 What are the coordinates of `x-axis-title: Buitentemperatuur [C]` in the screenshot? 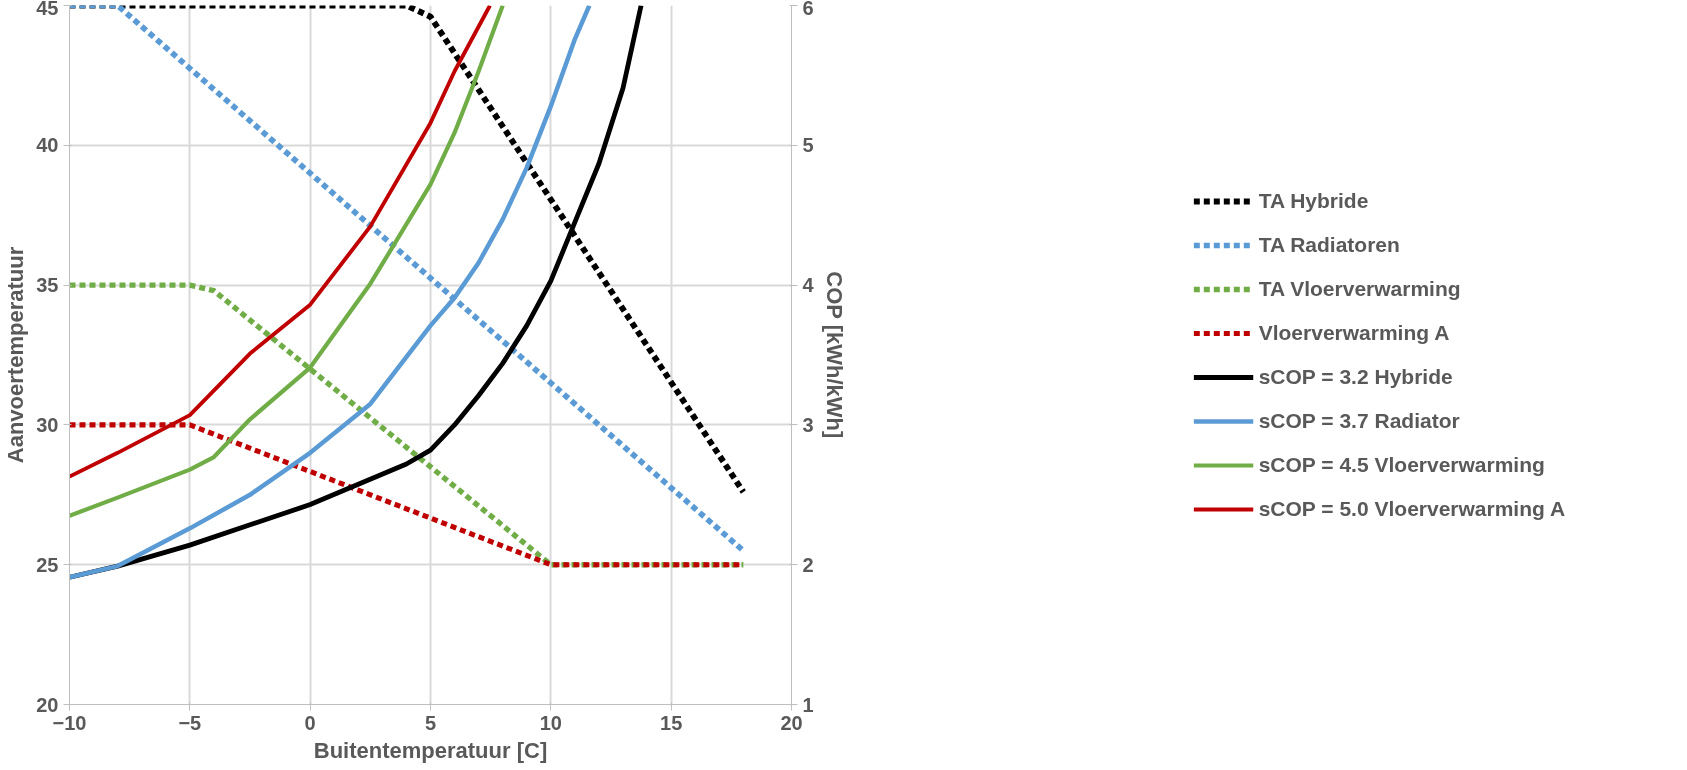 It's located at (430, 750).